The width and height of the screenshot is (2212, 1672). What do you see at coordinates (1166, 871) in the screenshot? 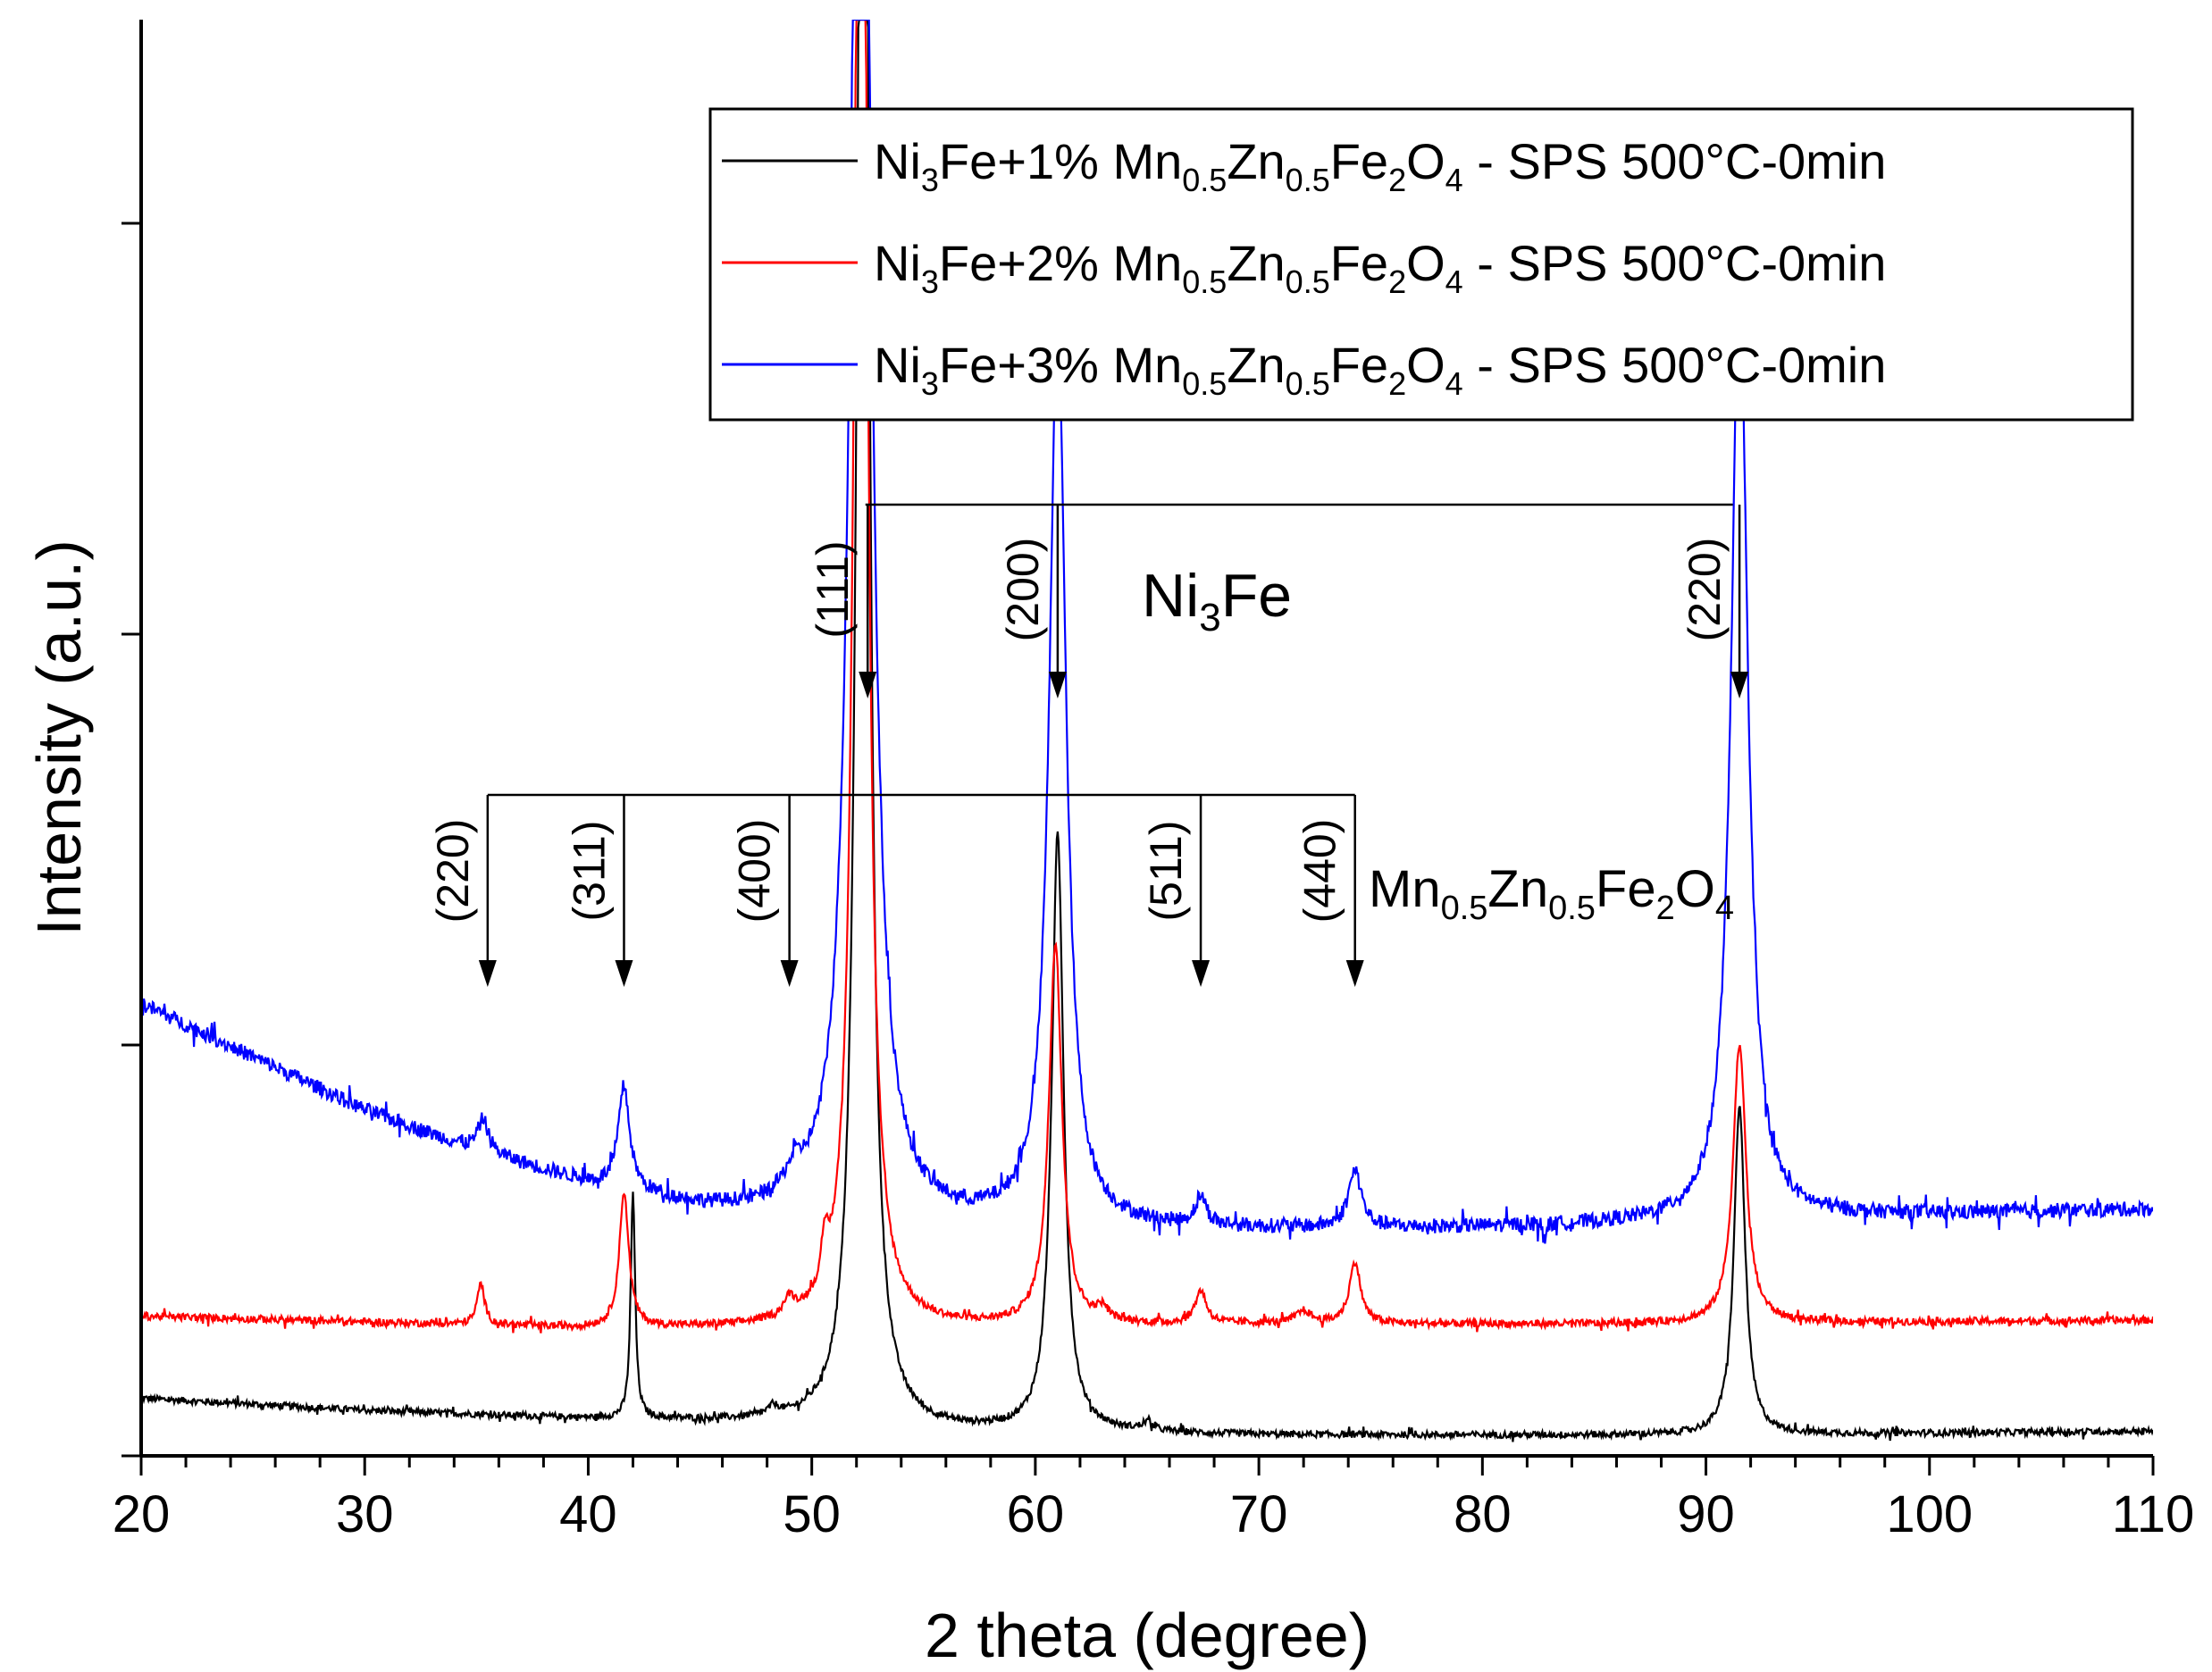
I see `ferrite-peak-label: (511)` at bounding box center [1166, 871].